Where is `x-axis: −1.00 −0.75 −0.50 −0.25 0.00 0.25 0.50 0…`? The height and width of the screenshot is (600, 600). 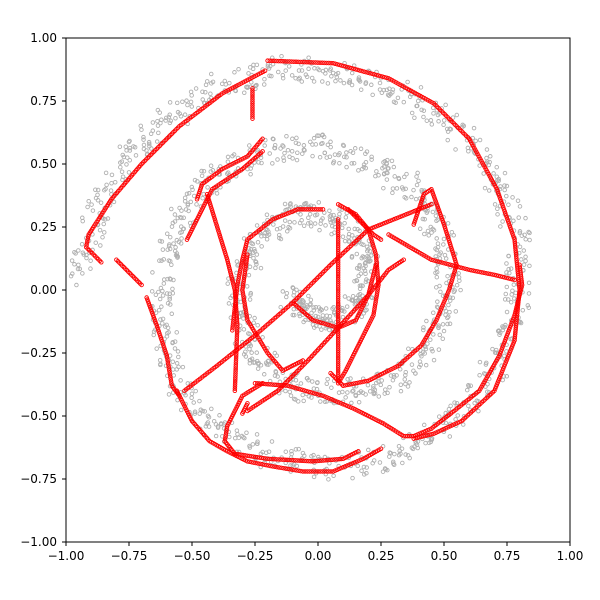 x-axis: −1.00 −0.75 −0.50 −0.25 0.00 0.25 0.50 0… is located at coordinates (315, 552).